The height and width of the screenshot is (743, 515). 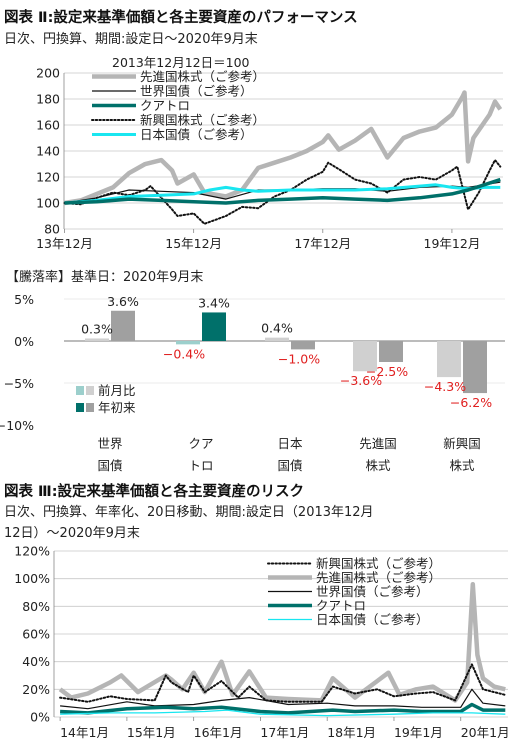 What do you see at coordinates (48, 73) in the screenshot?
I see `y-tick-label: 200` at bounding box center [48, 73].